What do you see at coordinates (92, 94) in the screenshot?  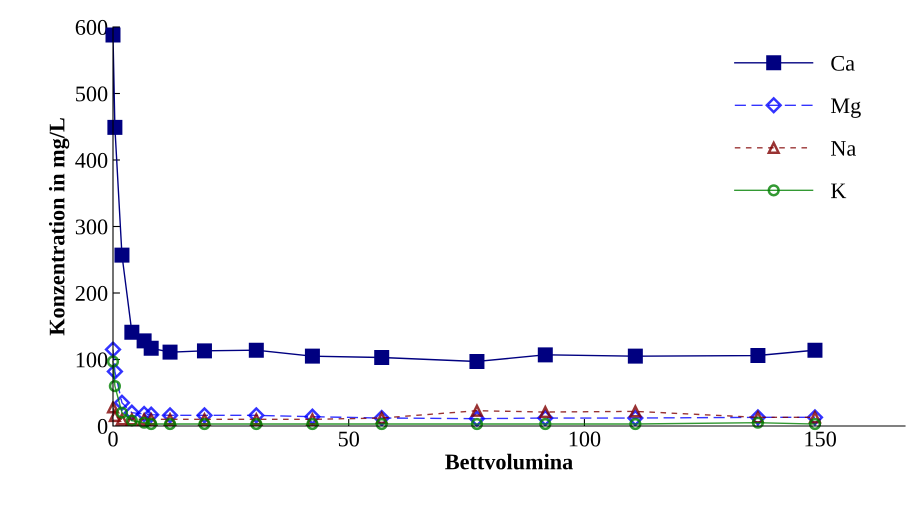 I see `y-tick-label: 500` at bounding box center [92, 94].